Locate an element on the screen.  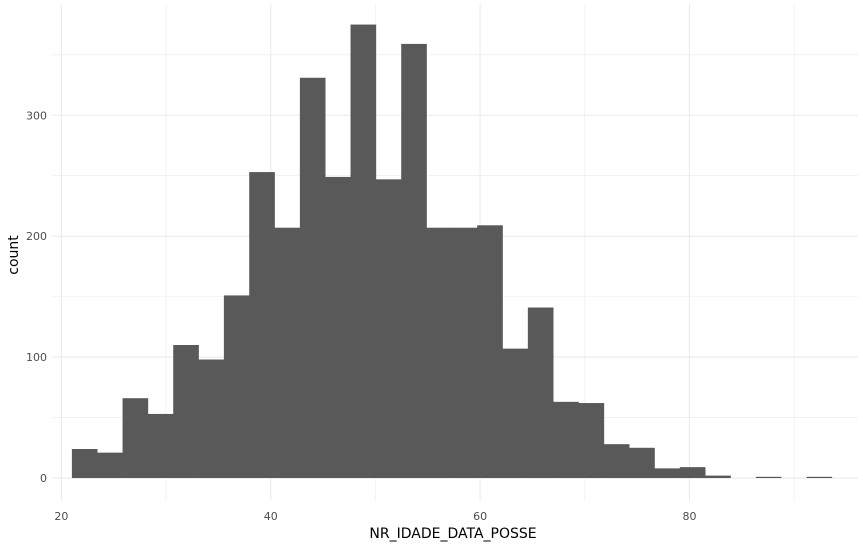
y-tick-labels: 0 100 200 300 is located at coordinates (36, 297).